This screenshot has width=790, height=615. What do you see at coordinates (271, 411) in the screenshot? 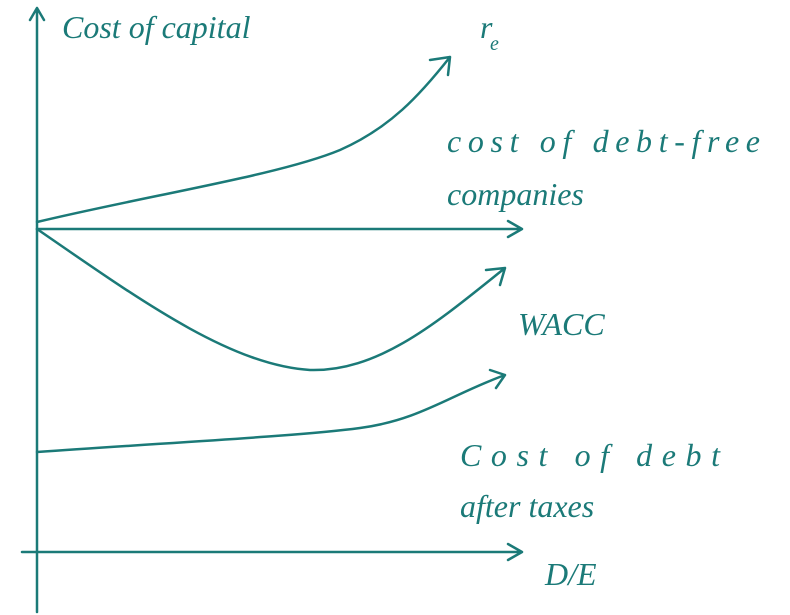
I see `debt-curve` at bounding box center [271, 411].